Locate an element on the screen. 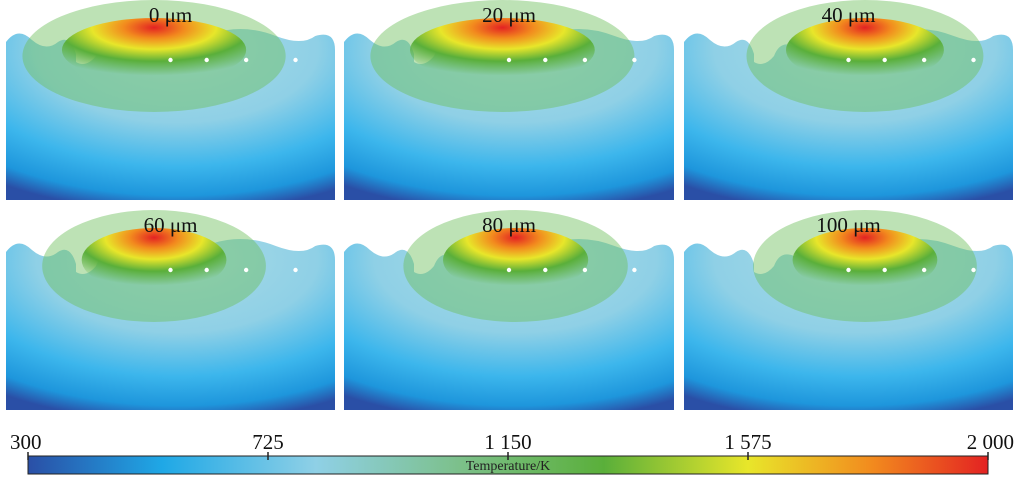 This screenshot has width=1018, height=478. panel-title: 40 μm is located at coordinates (849, 15).